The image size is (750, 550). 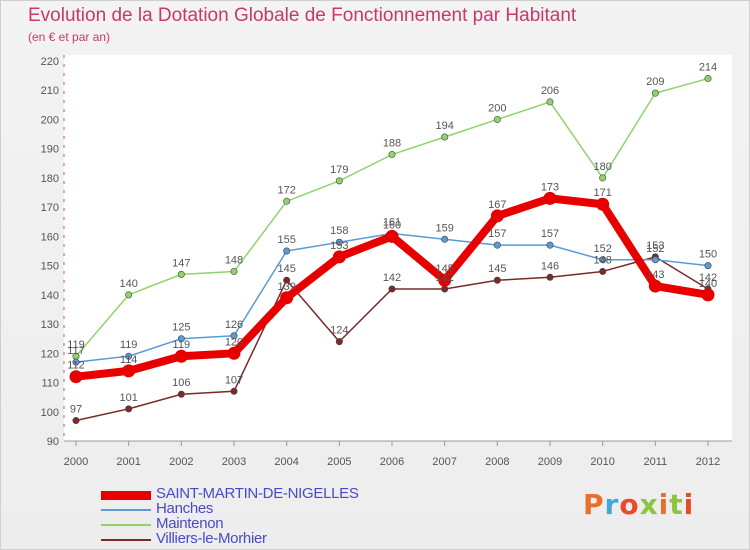 What do you see at coordinates (497, 269) in the screenshot?
I see `data-label-villiers-le-morhier: 145` at bounding box center [497, 269].